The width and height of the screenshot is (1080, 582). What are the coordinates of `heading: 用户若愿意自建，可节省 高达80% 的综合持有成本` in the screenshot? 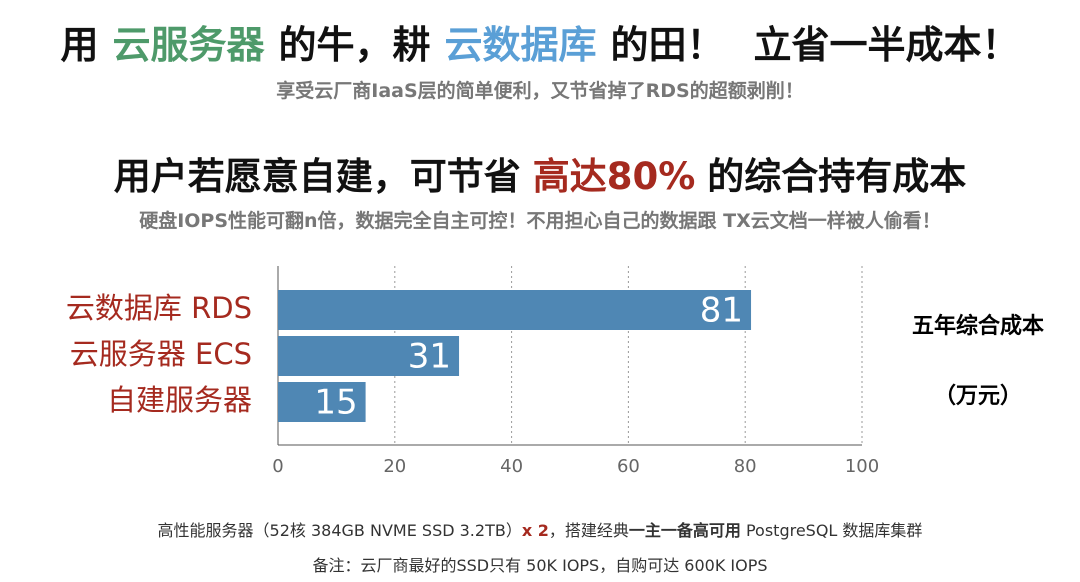 It's located at (540, 173).